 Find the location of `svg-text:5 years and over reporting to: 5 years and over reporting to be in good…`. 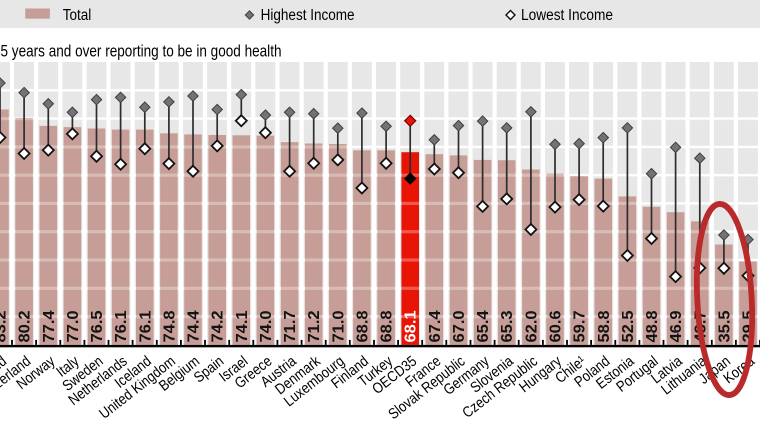

svg-text:5 years and over reporting to: 5 years and over reporting to be in good… is located at coordinates (141, 50).